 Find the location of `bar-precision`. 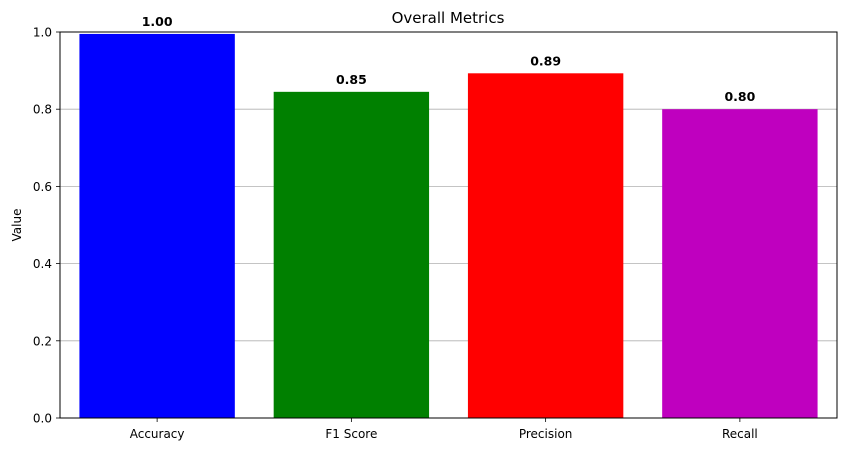

bar-precision is located at coordinates (545, 245).